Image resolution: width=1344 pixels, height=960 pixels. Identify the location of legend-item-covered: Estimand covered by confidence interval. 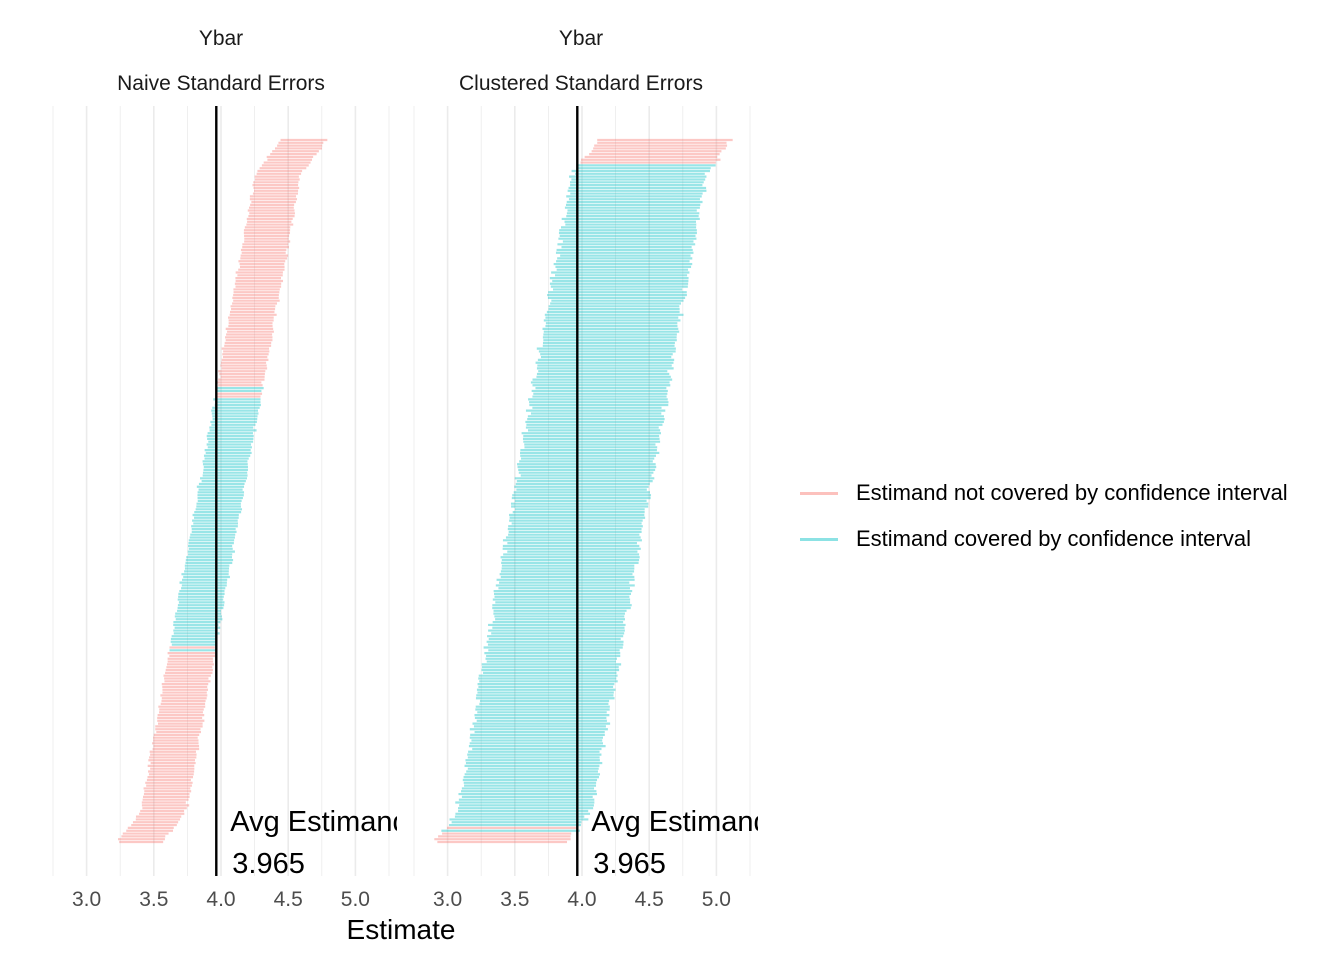
(1044, 539).